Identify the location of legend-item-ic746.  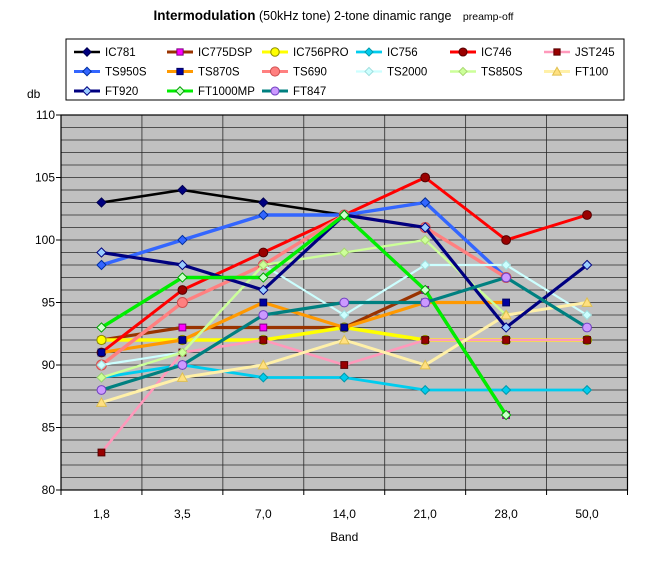
(463, 52).